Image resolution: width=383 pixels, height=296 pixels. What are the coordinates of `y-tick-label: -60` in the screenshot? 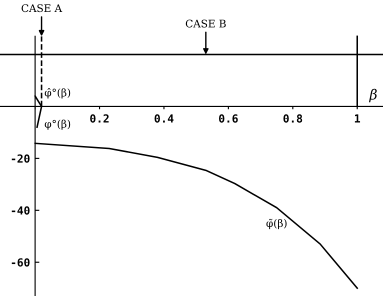 It's located at (21, 262).